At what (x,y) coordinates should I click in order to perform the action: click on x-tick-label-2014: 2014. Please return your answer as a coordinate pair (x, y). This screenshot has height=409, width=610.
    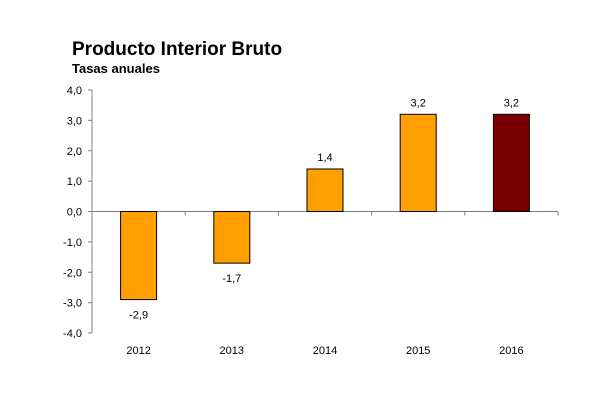
    Looking at the image, I should click on (325, 351).